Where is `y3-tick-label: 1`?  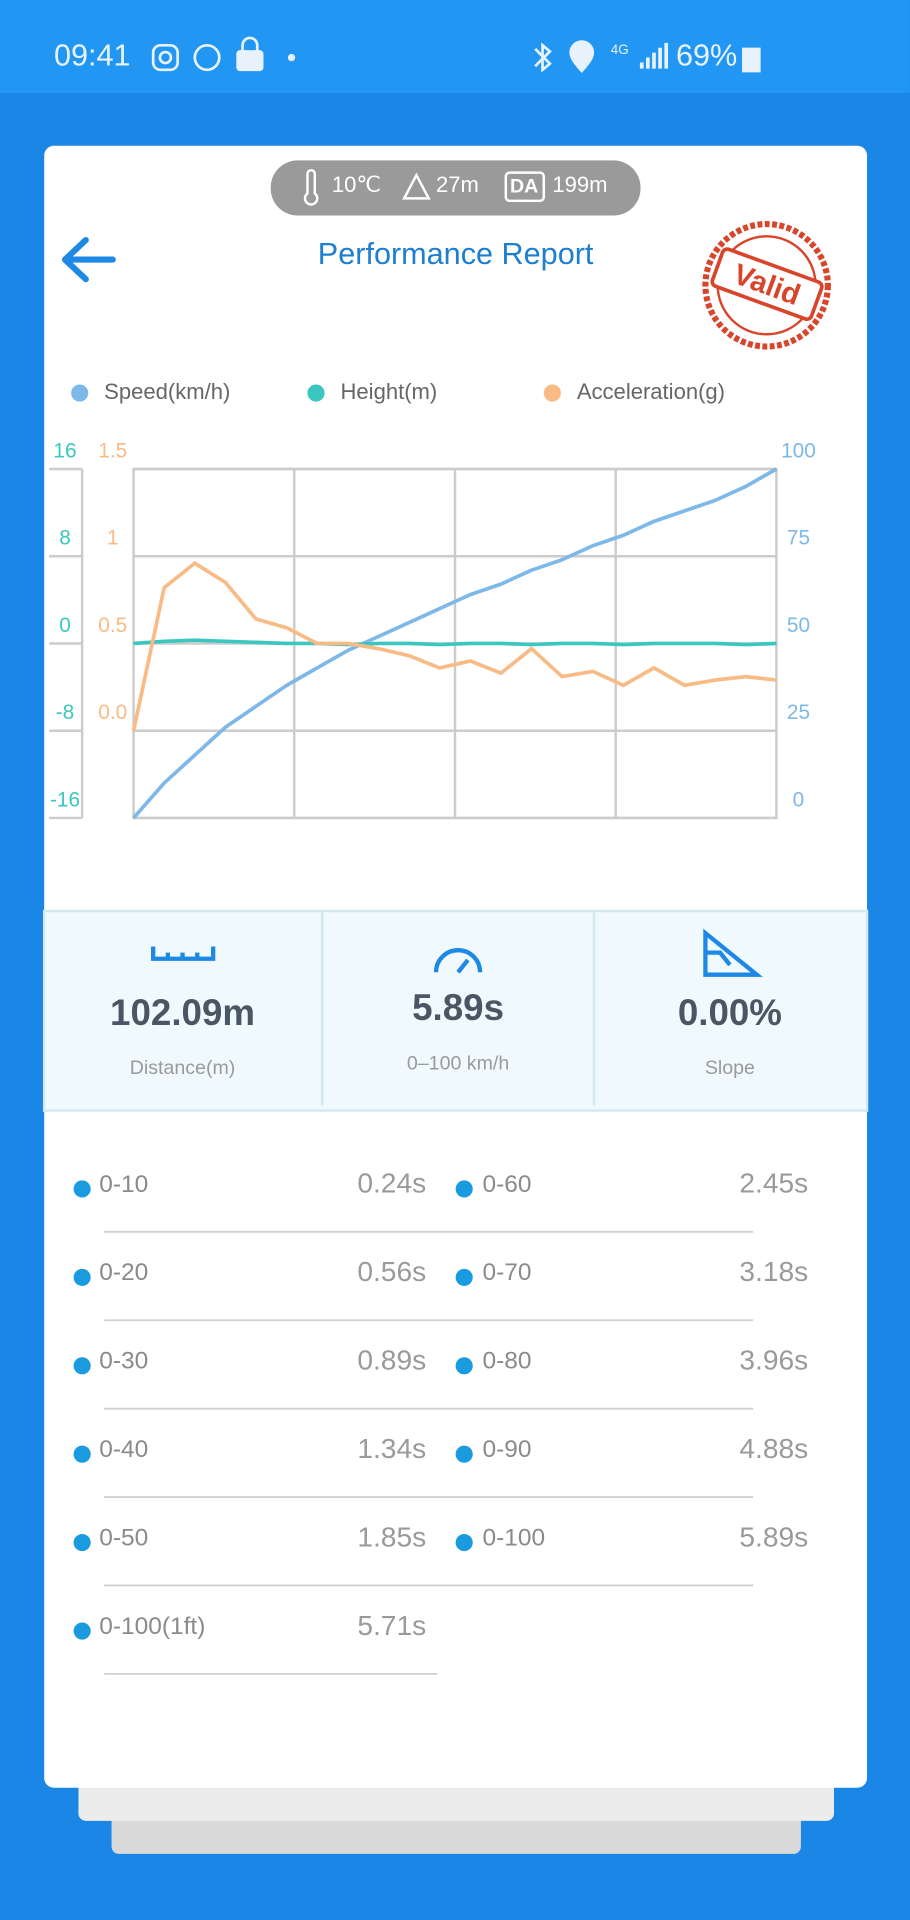 y3-tick-label: 1 is located at coordinates (113, 538).